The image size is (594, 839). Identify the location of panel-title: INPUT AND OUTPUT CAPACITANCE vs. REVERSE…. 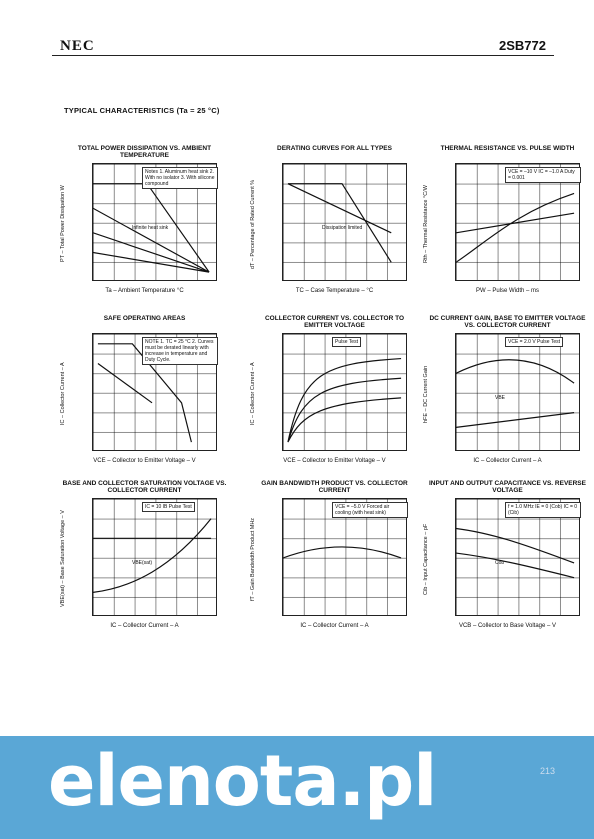
(507, 487).